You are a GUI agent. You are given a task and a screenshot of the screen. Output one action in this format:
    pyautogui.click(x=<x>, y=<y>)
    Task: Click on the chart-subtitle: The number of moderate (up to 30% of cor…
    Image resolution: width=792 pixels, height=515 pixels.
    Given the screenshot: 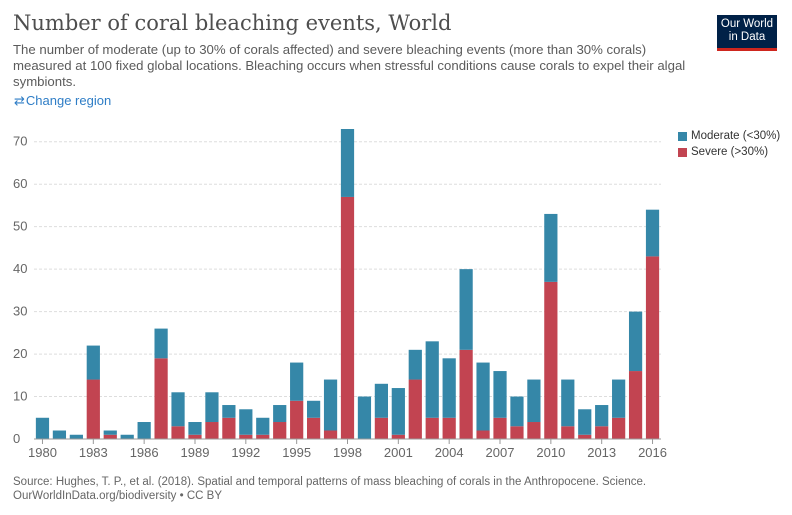 What is the action you would take?
    pyautogui.click(x=349, y=65)
    